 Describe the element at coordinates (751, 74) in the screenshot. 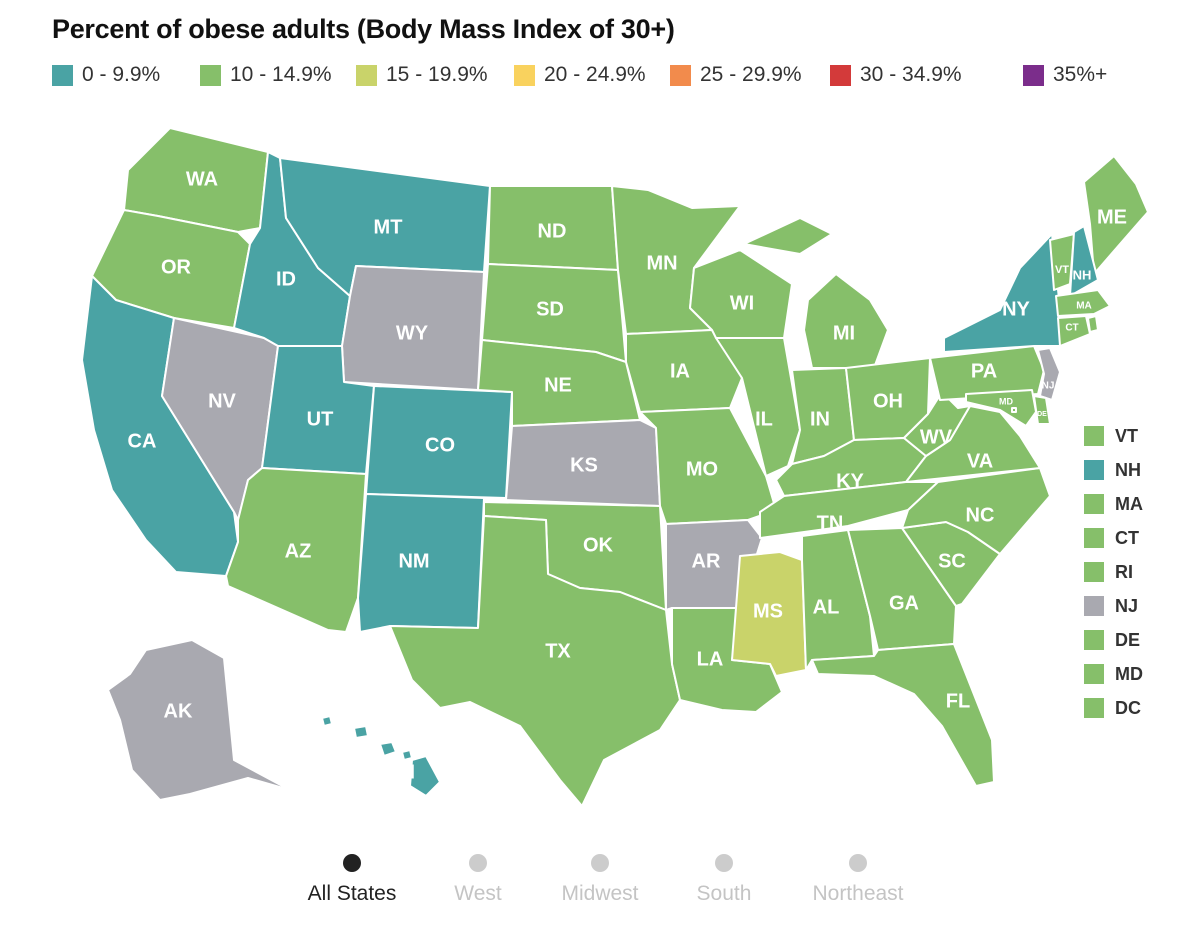

I see `legend-label: 25 - 29.9%` at that location.